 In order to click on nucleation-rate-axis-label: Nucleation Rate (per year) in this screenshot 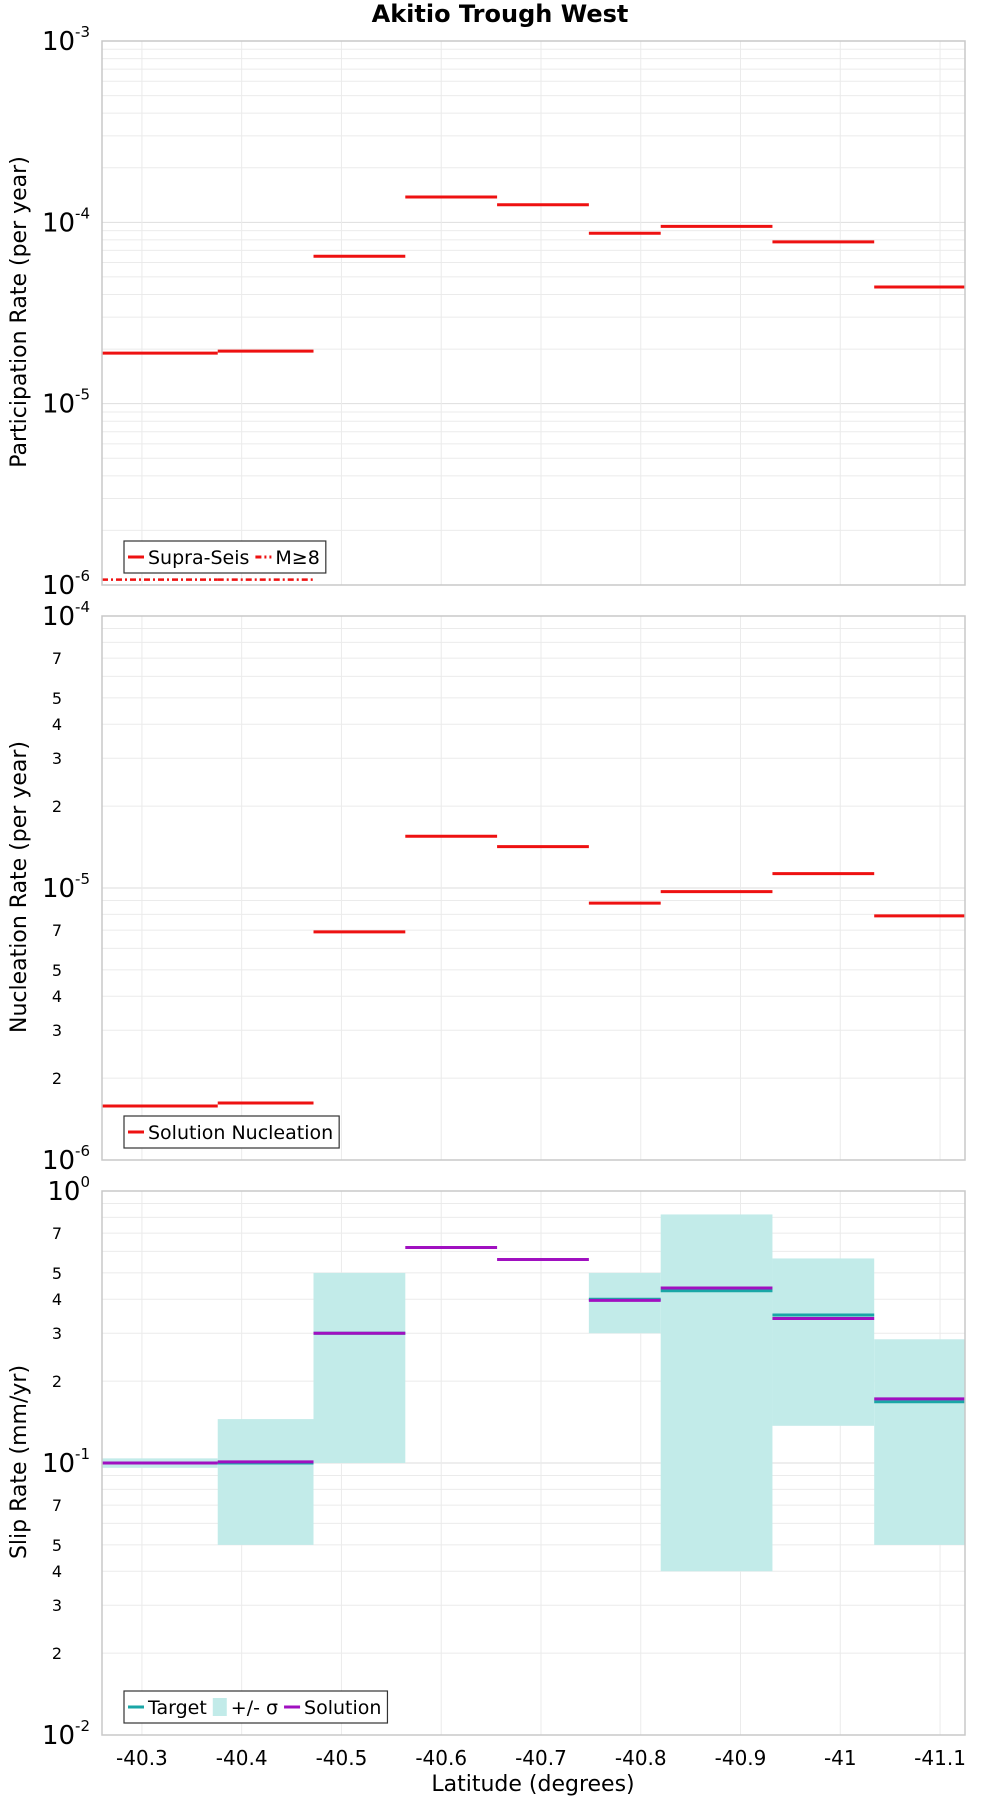, I will do `click(19, 887)`.